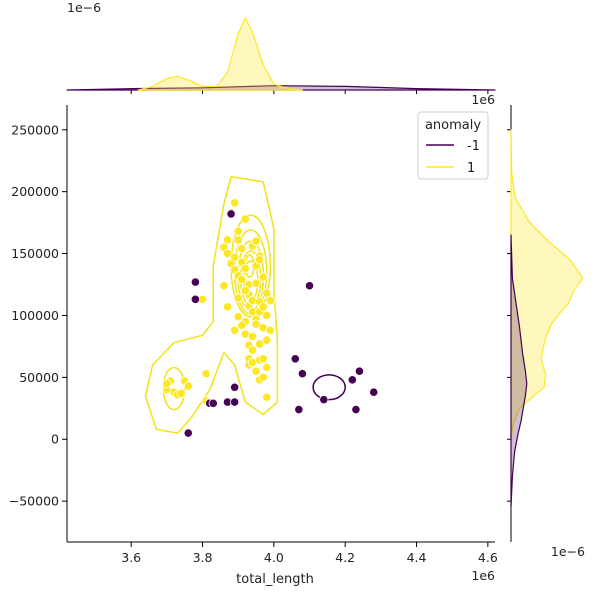 This screenshot has height=600, width=600. What do you see at coordinates (203, 557) in the screenshot?
I see `x-tick-label: 3.8` at bounding box center [203, 557].